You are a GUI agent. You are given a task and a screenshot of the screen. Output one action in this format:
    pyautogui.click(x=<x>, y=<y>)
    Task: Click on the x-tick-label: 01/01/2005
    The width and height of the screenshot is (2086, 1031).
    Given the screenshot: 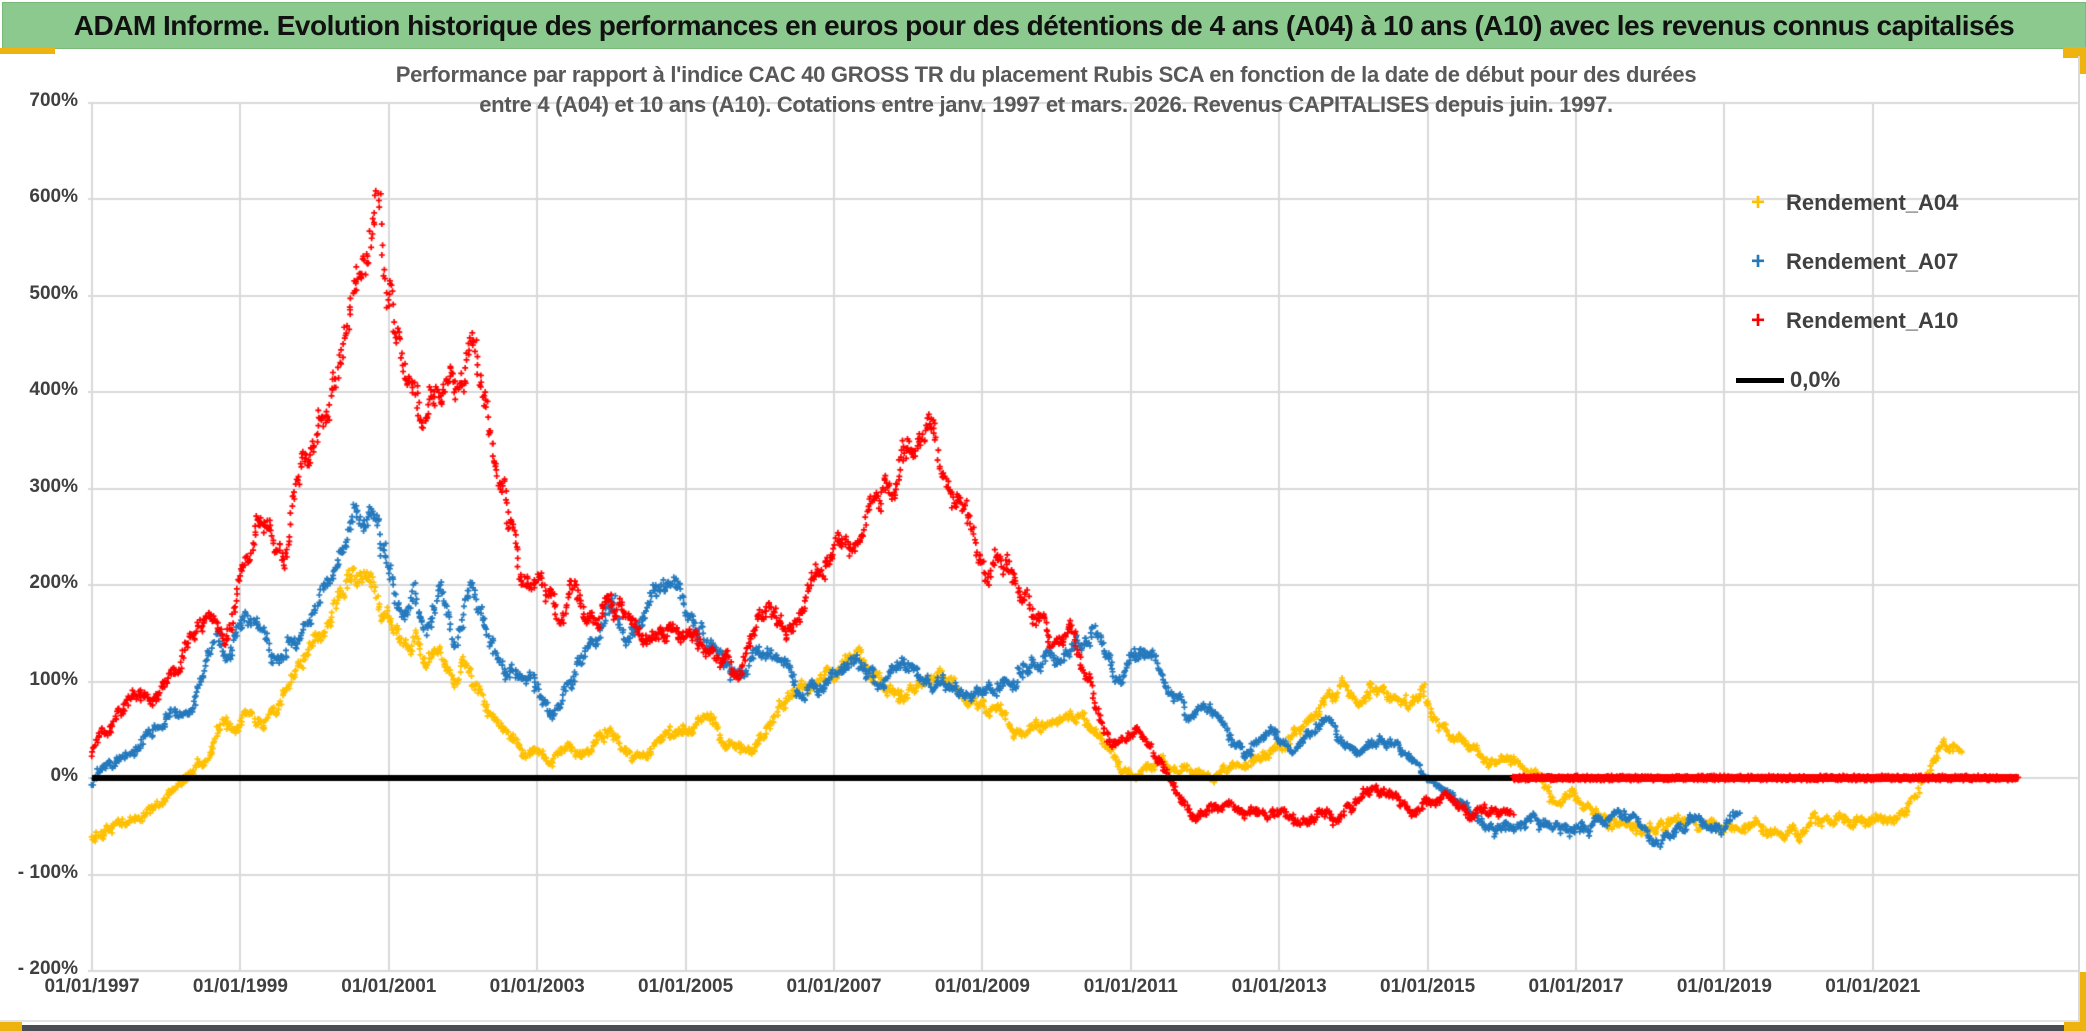 What is the action you would take?
    pyautogui.click(x=686, y=986)
    